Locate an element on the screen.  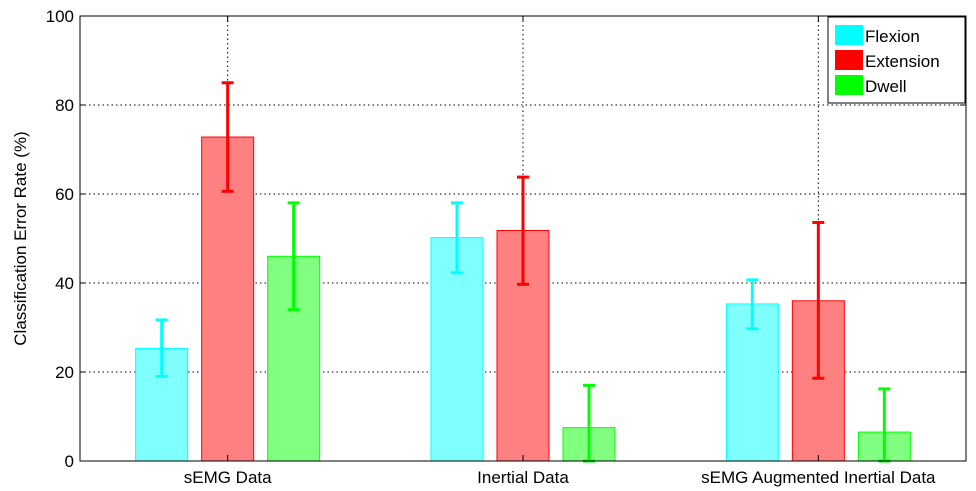
bar-flexion is located at coordinates (457, 349).